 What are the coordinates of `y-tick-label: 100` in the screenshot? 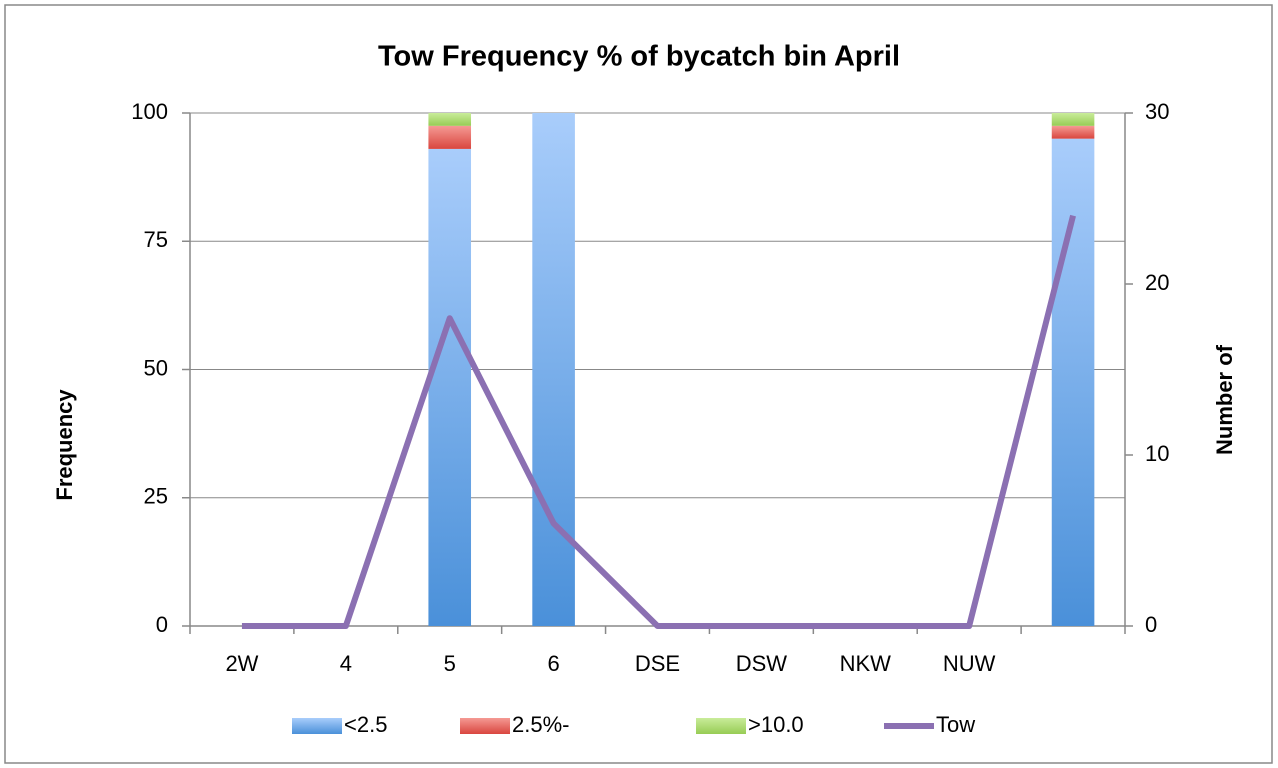 It's located at (149, 111).